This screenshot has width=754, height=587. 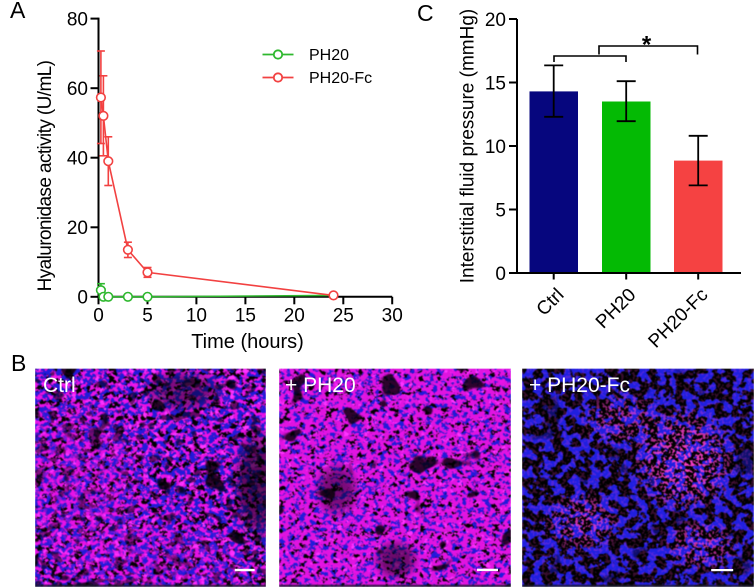 What do you see at coordinates (18, 11) in the screenshot?
I see `svg-text: A` at bounding box center [18, 11].